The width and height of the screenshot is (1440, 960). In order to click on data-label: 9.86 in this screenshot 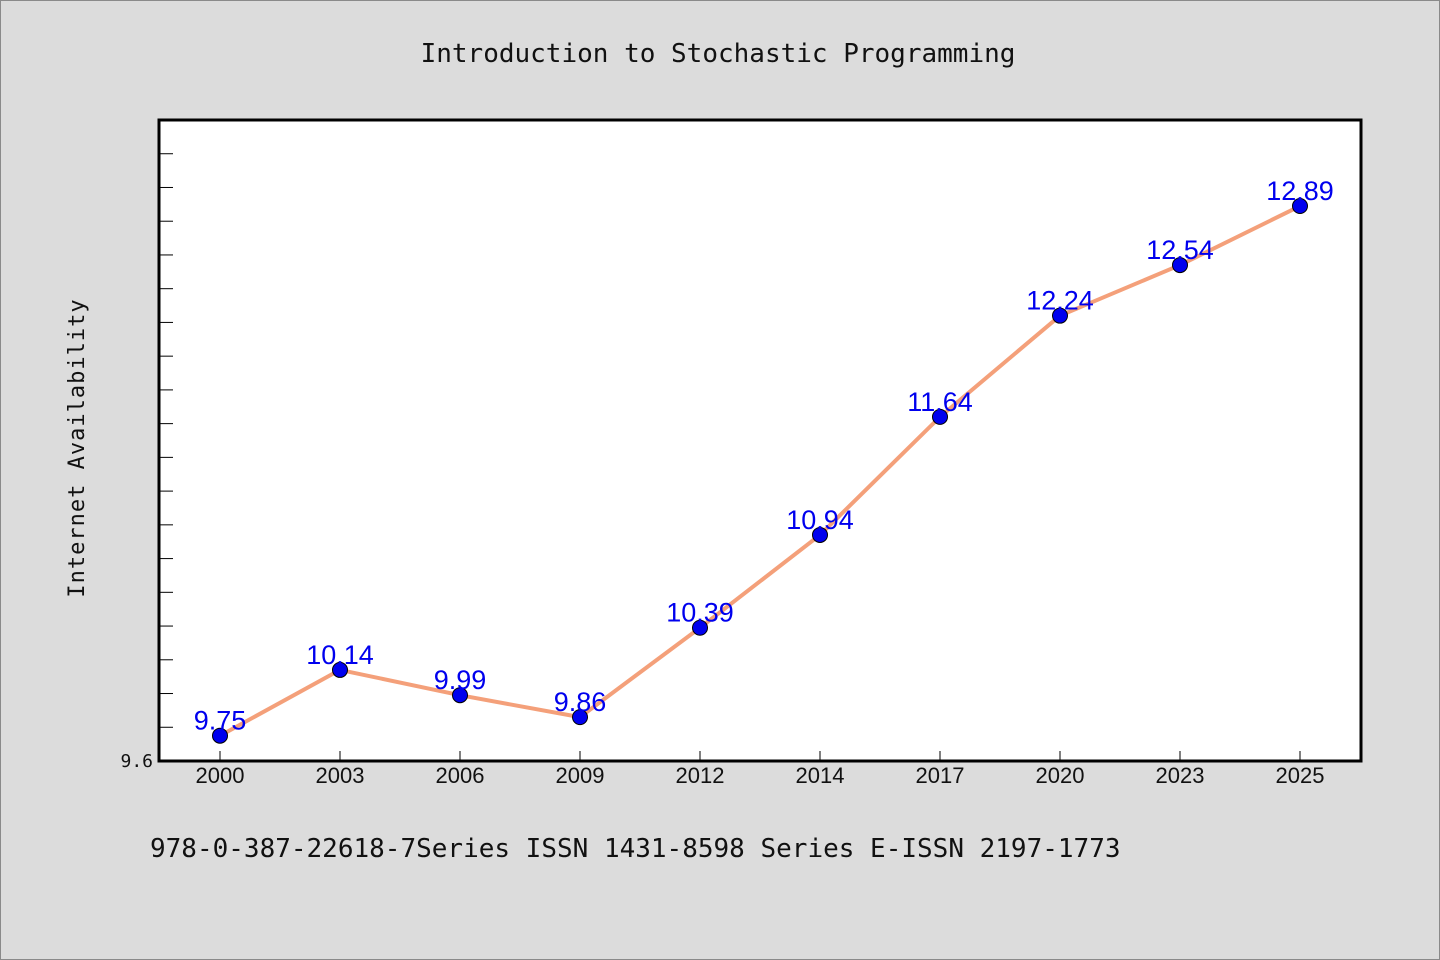, I will do `click(580, 702)`.